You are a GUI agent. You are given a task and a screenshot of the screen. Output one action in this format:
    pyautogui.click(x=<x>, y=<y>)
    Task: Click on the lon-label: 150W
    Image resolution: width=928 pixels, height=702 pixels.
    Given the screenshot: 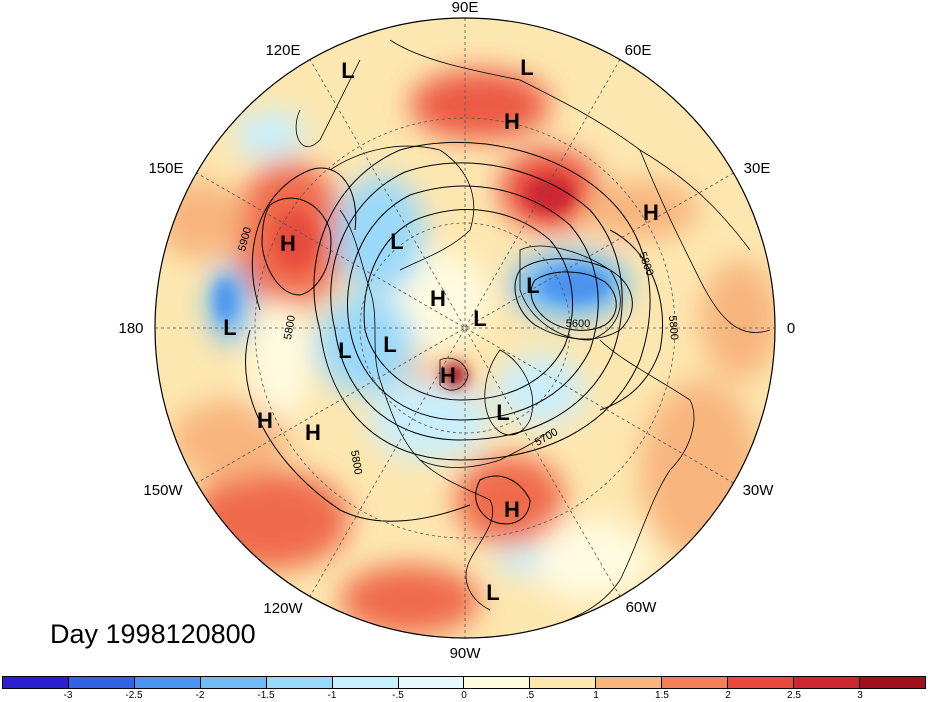 What is the action you would take?
    pyautogui.click(x=163, y=490)
    